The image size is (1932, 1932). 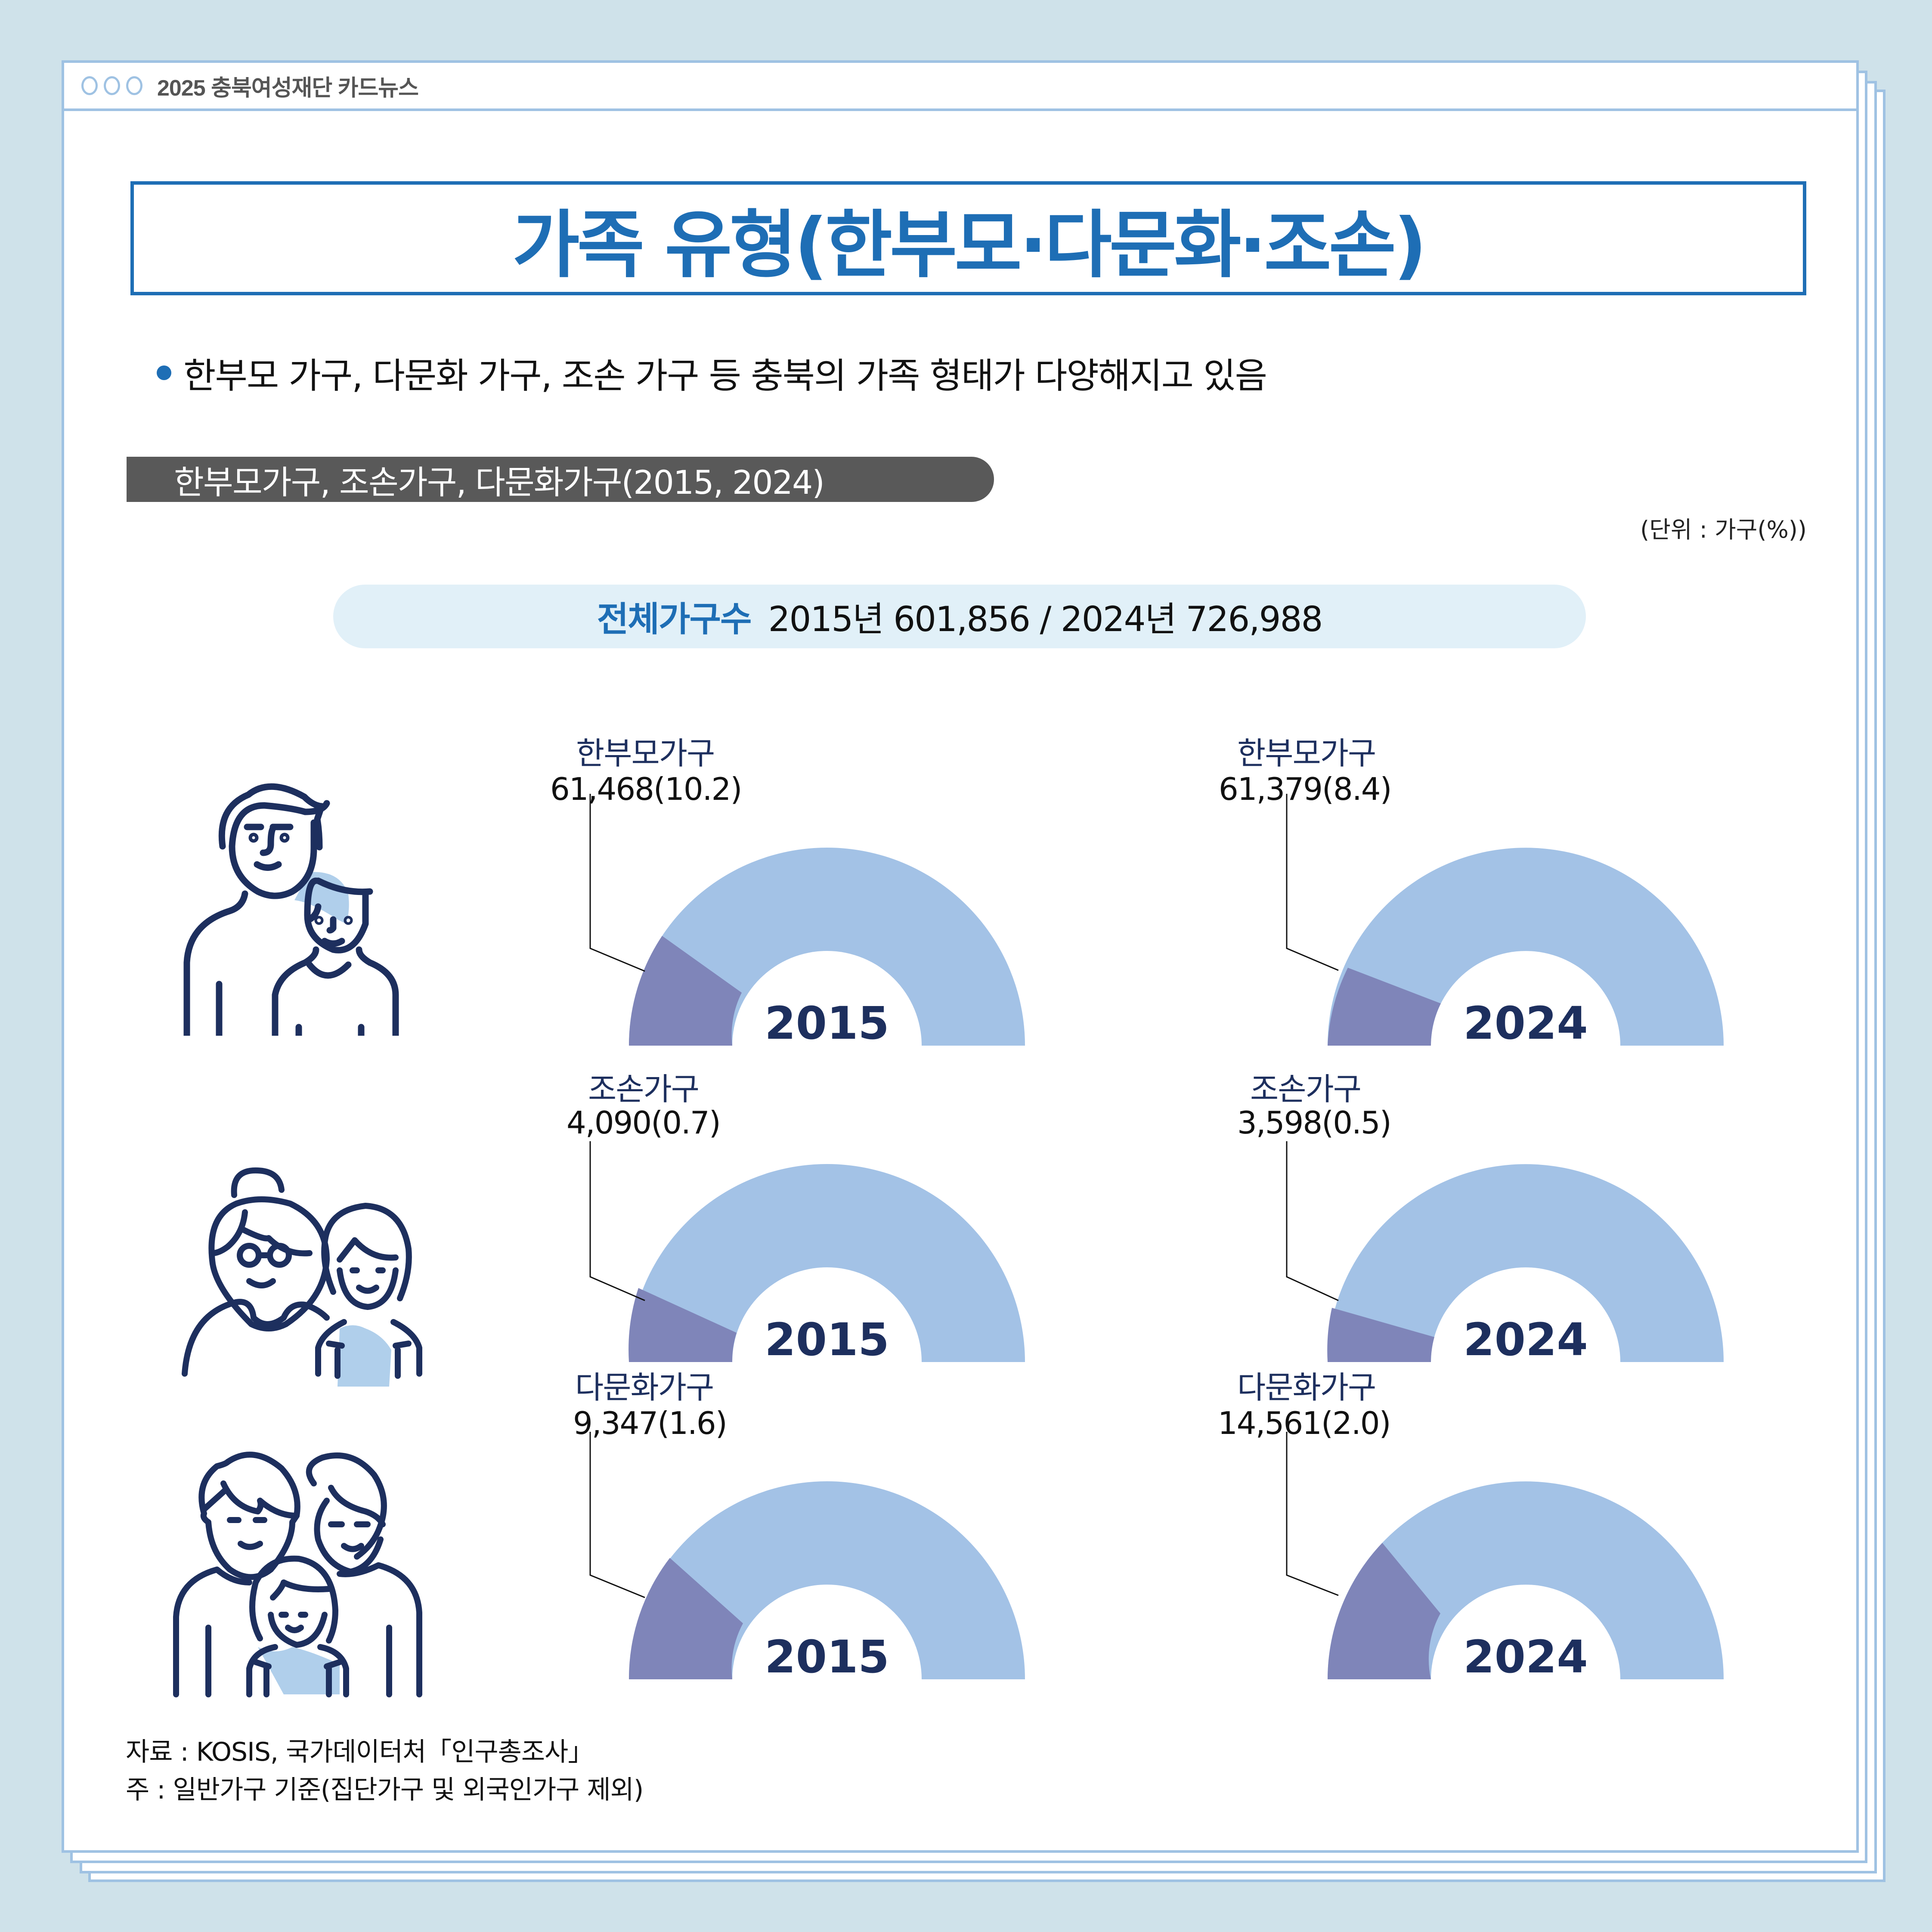 I want to click on gauge-value-label: 3,598(0.5), so click(x=1315, y=1123).